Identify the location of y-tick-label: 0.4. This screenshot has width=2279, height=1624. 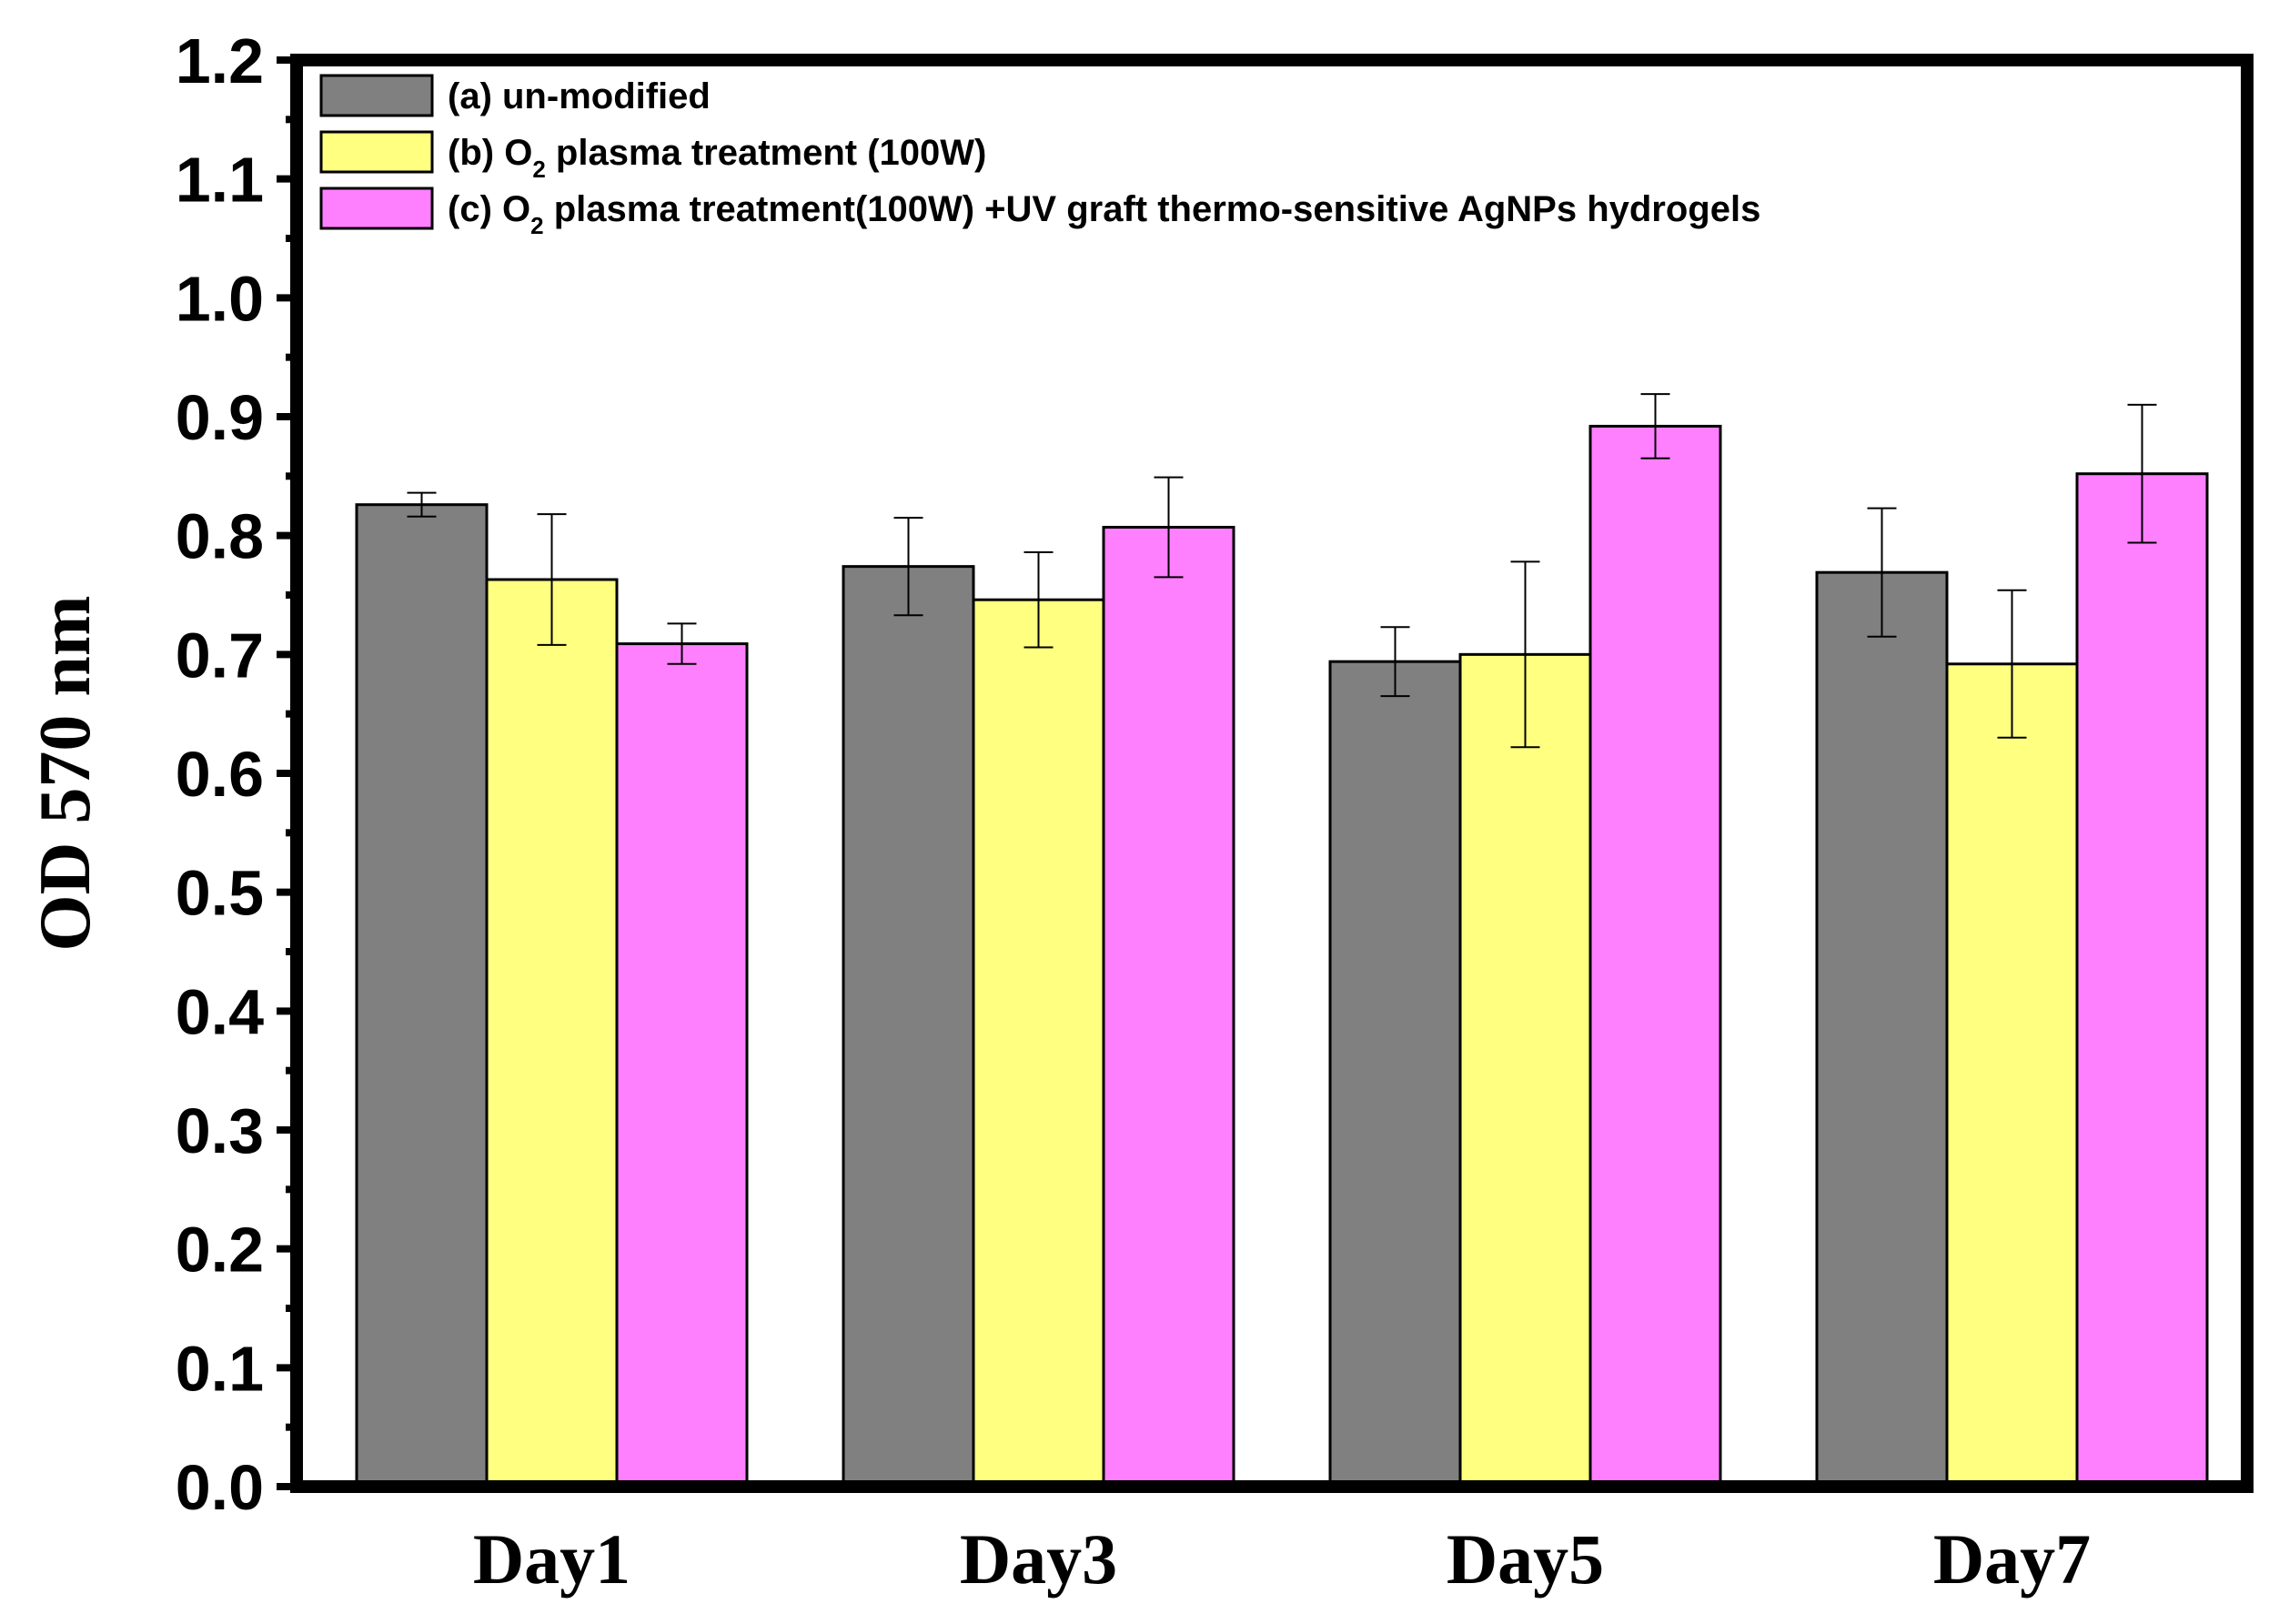
(220, 1011).